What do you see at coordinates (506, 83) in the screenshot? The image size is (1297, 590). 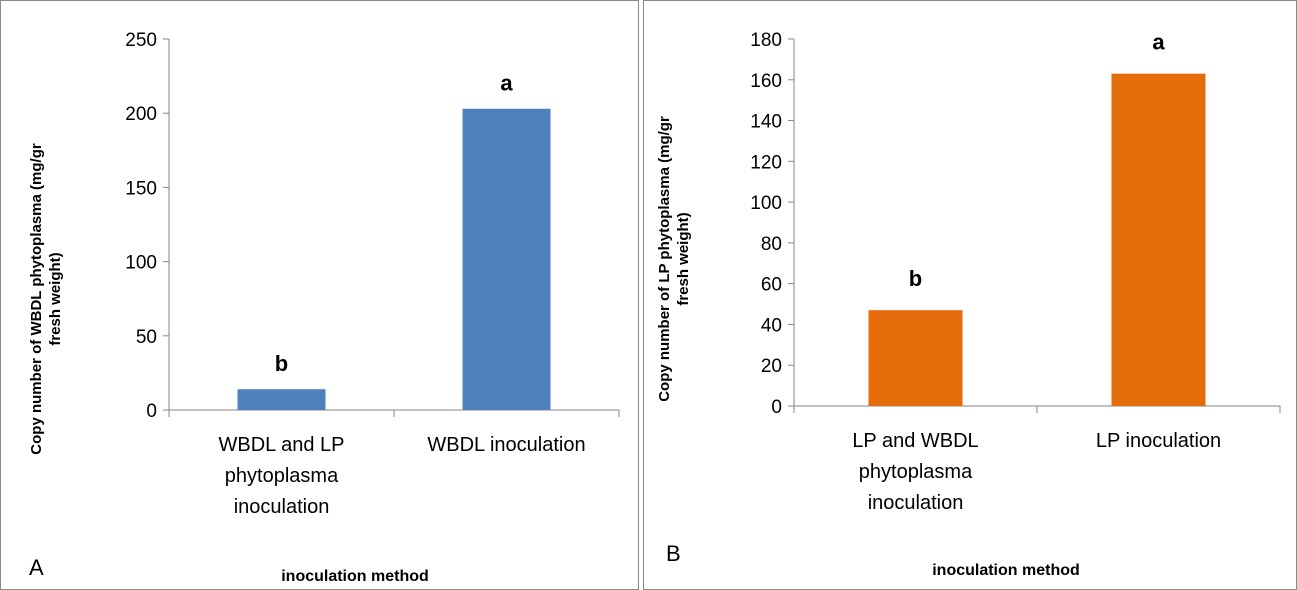 I see `chart-a-significance-label: a` at bounding box center [506, 83].